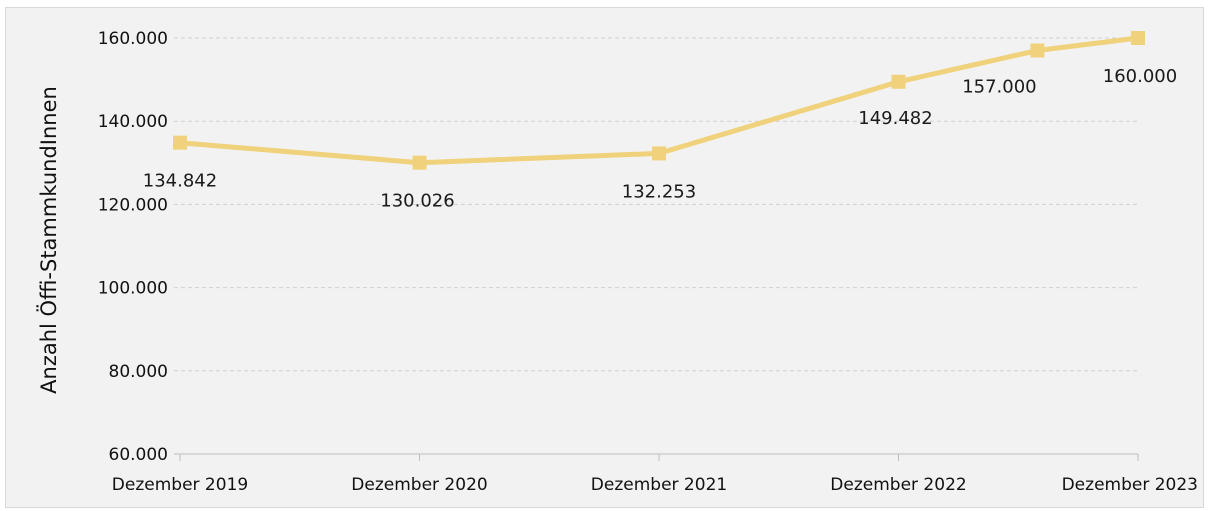 This screenshot has height=511, width=1209. I want to click on y-tick-label: 140.000, so click(133, 122).